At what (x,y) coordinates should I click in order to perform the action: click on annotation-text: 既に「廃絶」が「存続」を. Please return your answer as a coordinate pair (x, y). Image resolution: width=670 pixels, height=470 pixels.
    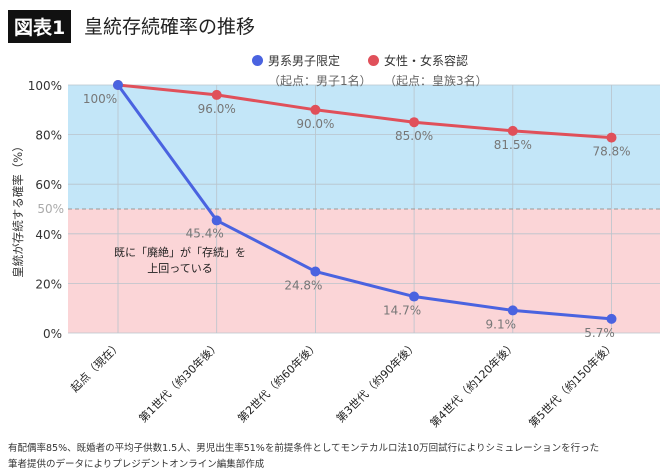
    Looking at the image, I should click on (180, 252).